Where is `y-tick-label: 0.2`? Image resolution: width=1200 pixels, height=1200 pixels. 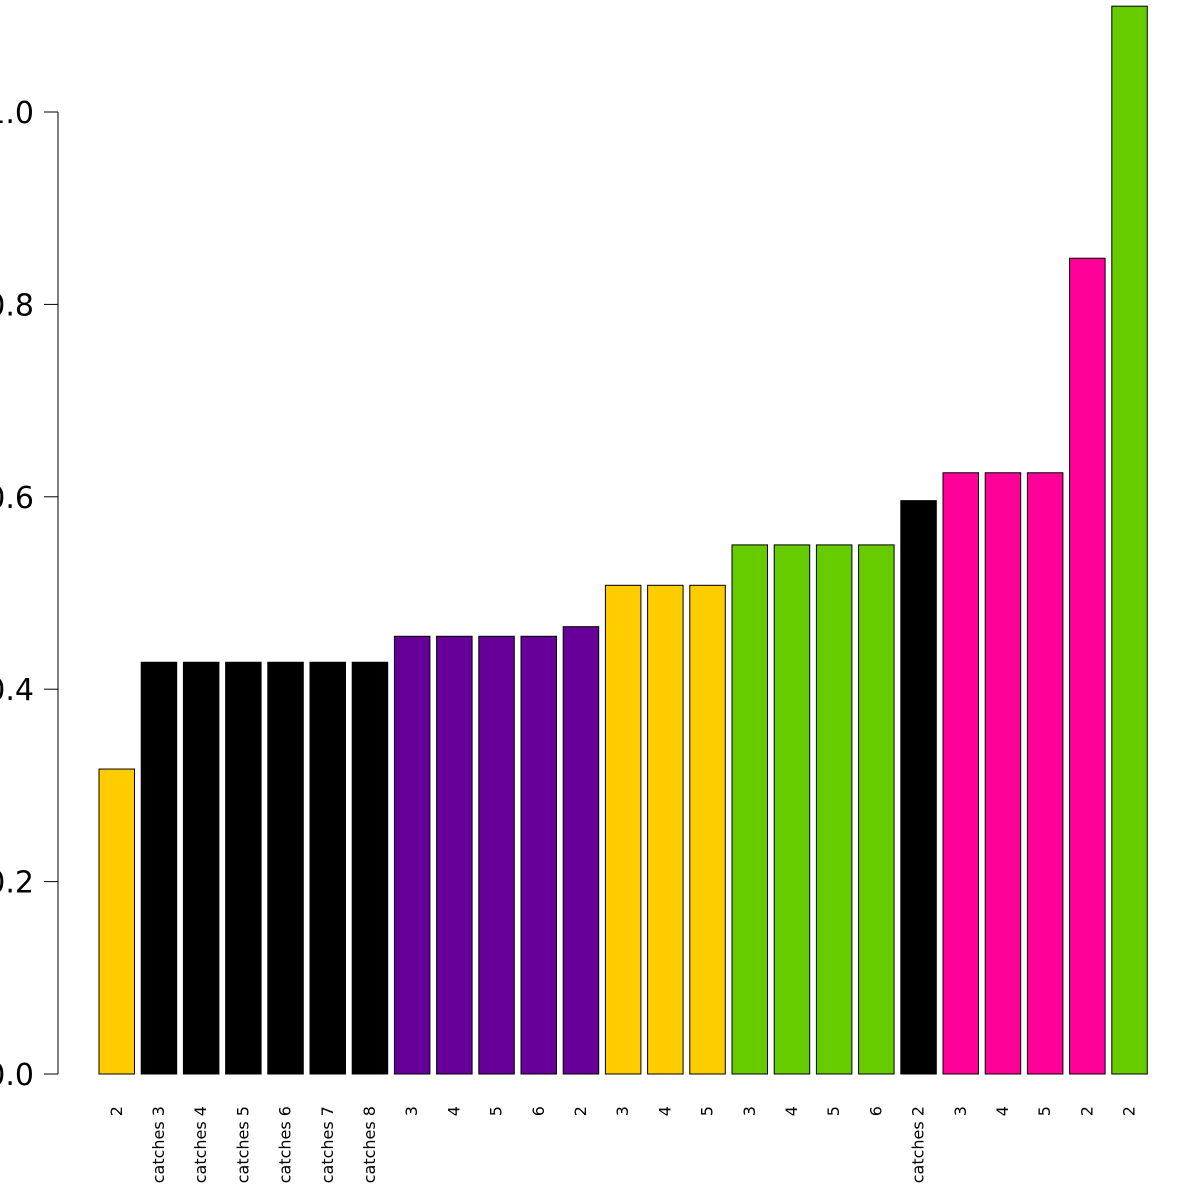
y-tick-label: 0.2 is located at coordinates (17, 883).